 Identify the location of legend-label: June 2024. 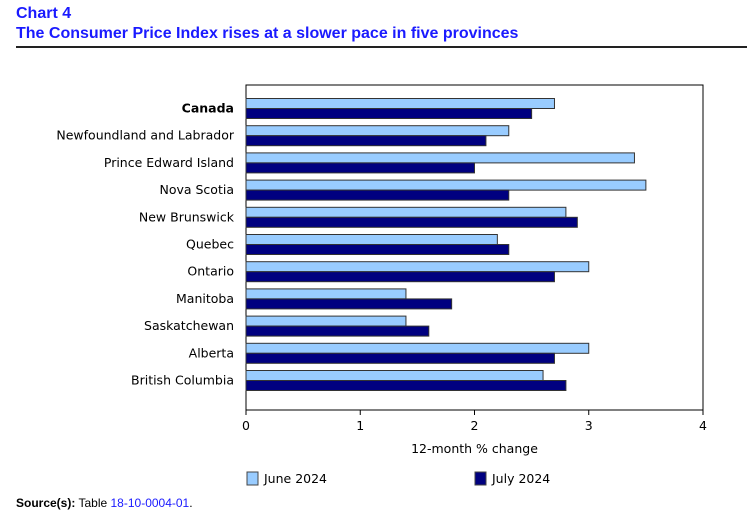
(295, 478).